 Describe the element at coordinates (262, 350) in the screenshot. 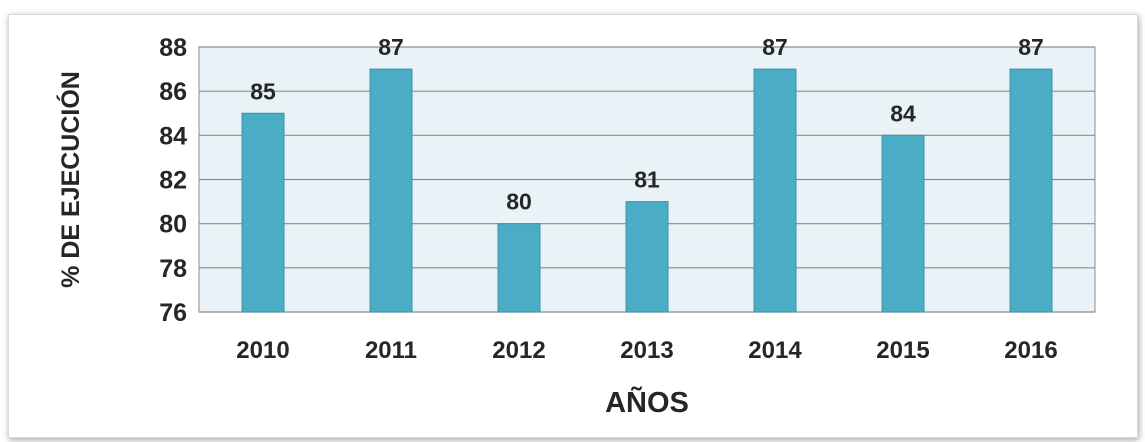

I see `x-tick-label: 2010` at that location.